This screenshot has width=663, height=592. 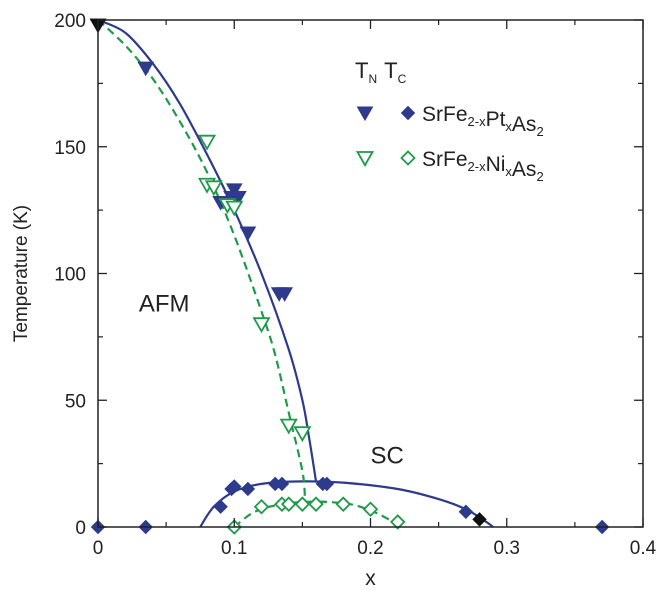 I want to click on legend-header-tc: T, so click(x=390, y=70).